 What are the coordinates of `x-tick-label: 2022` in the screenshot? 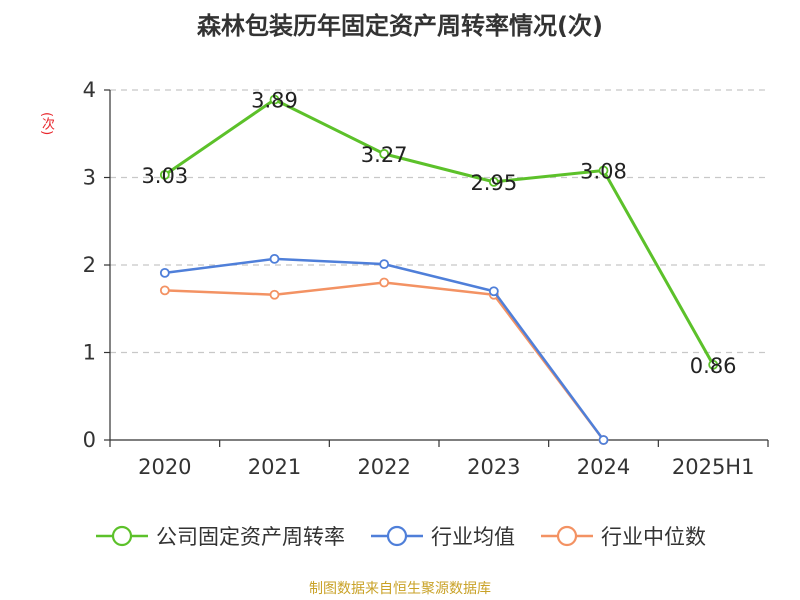 It's located at (383, 467).